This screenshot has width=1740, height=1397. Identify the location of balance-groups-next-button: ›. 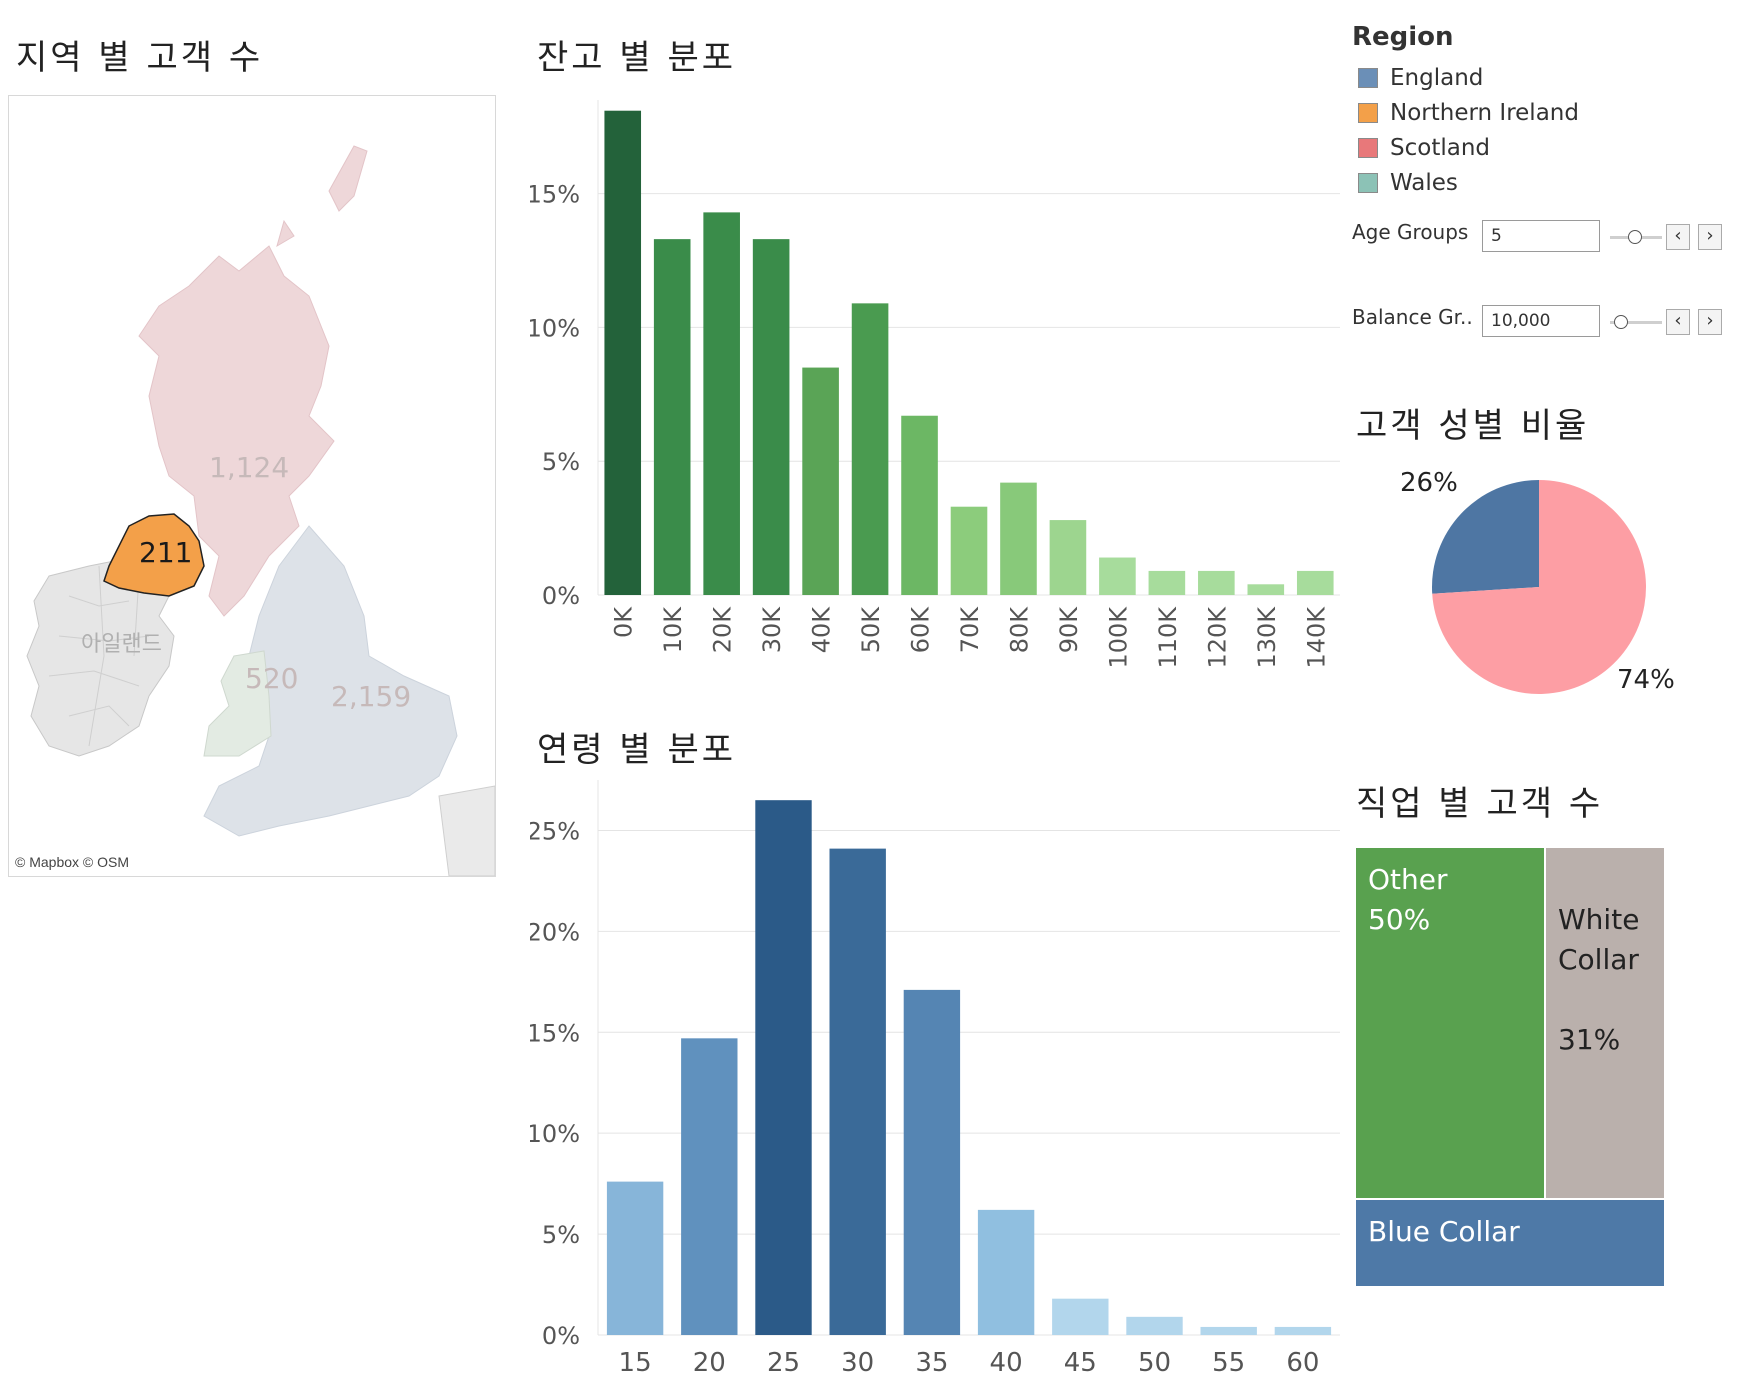
(1710, 322).